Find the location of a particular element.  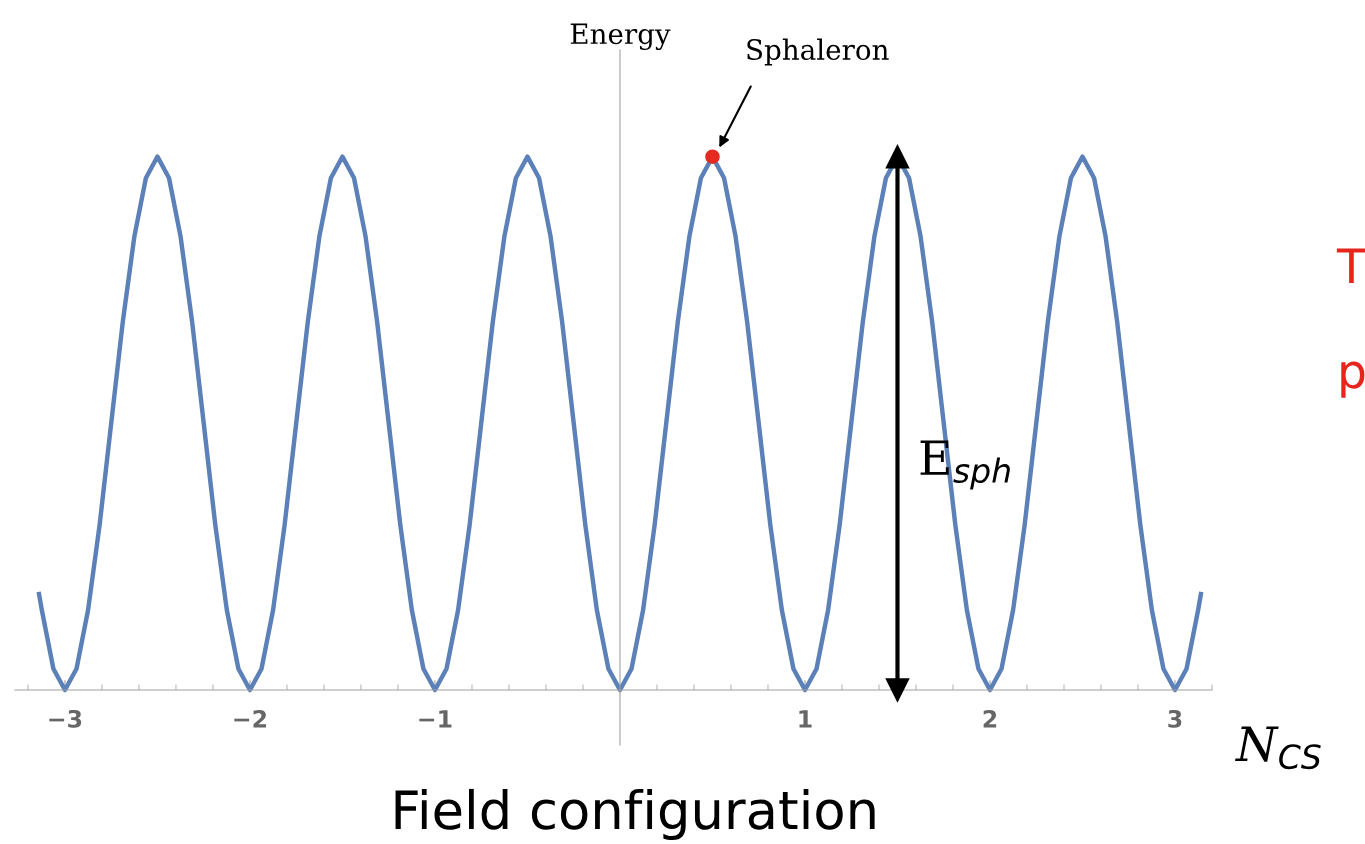

x-tick-label: −3 is located at coordinates (65, 718).